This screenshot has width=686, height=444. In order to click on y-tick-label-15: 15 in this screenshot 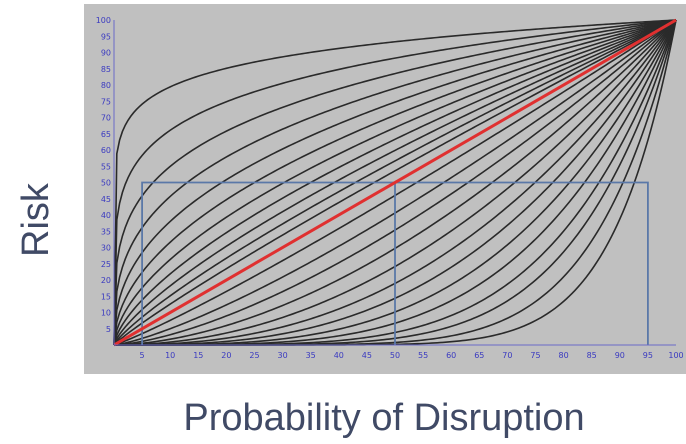, I will do `click(106, 296)`.